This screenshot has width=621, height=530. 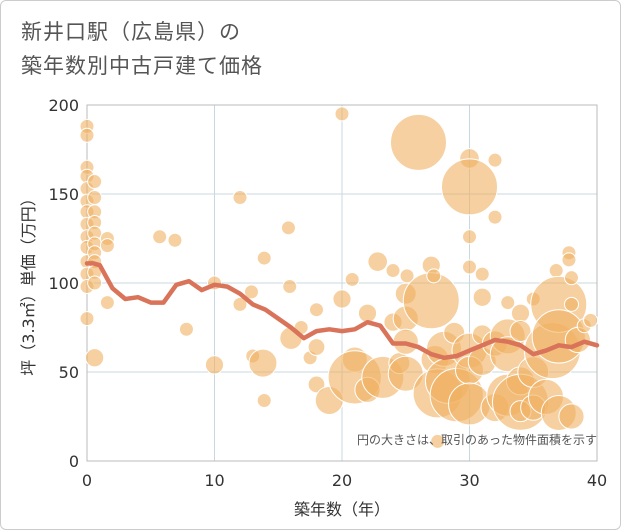 I want to click on x-tick-label: 10, so click(x=214, y=480).